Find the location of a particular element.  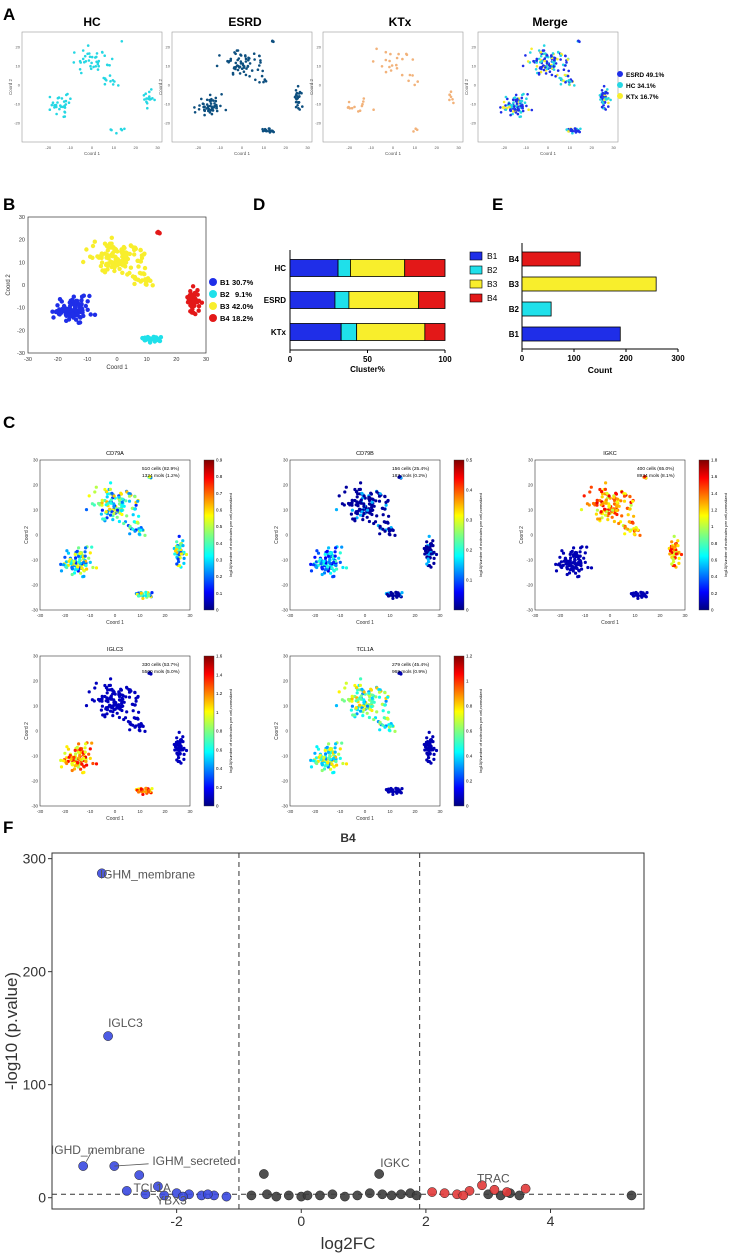

legend-marker-hc is located at coordinates (620, 85).